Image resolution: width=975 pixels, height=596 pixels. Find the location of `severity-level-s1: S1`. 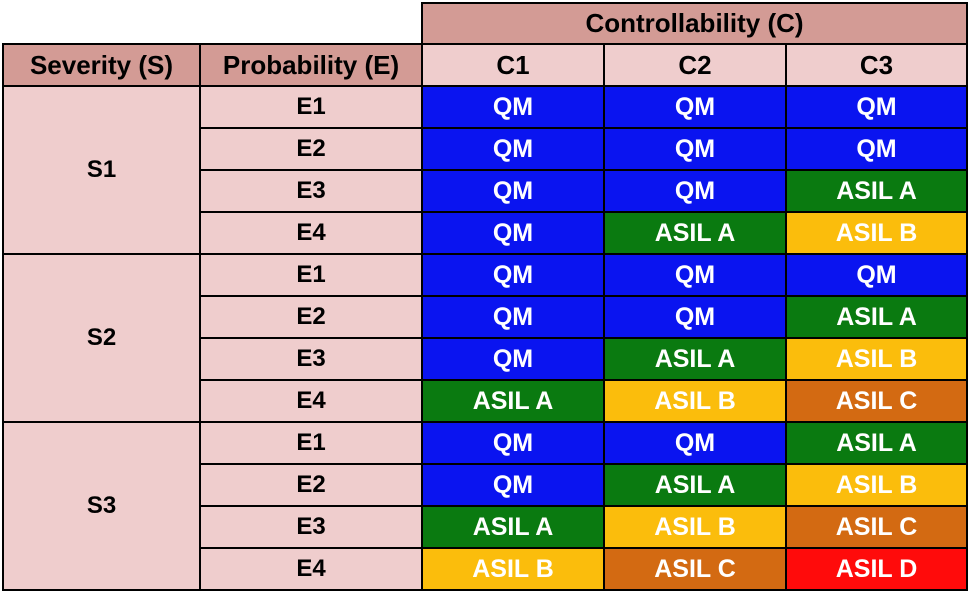

severity-level-s1: S1 is located at coordinates (101, 170).